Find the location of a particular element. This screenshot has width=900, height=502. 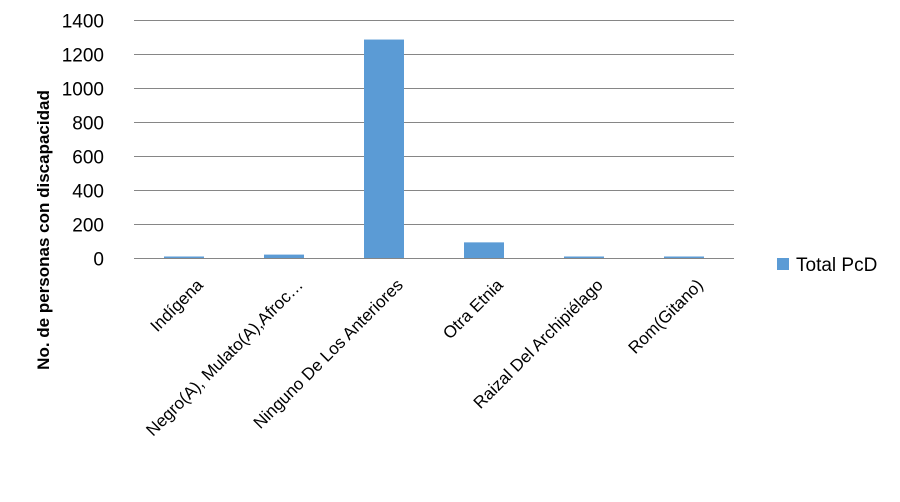

y-tick-label: 800 is located at coordinates (88, 124).